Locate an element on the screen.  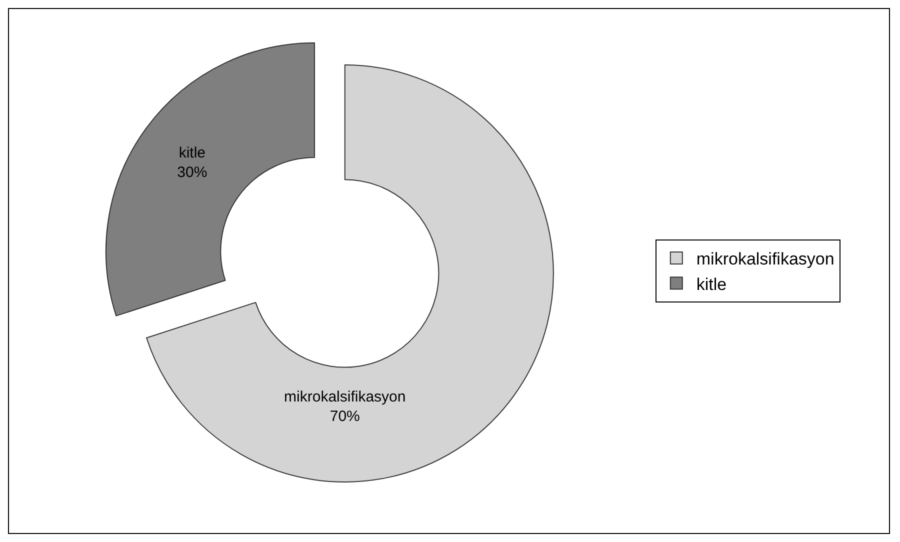
legend-label: kitle is located at coordinates (711, 284).